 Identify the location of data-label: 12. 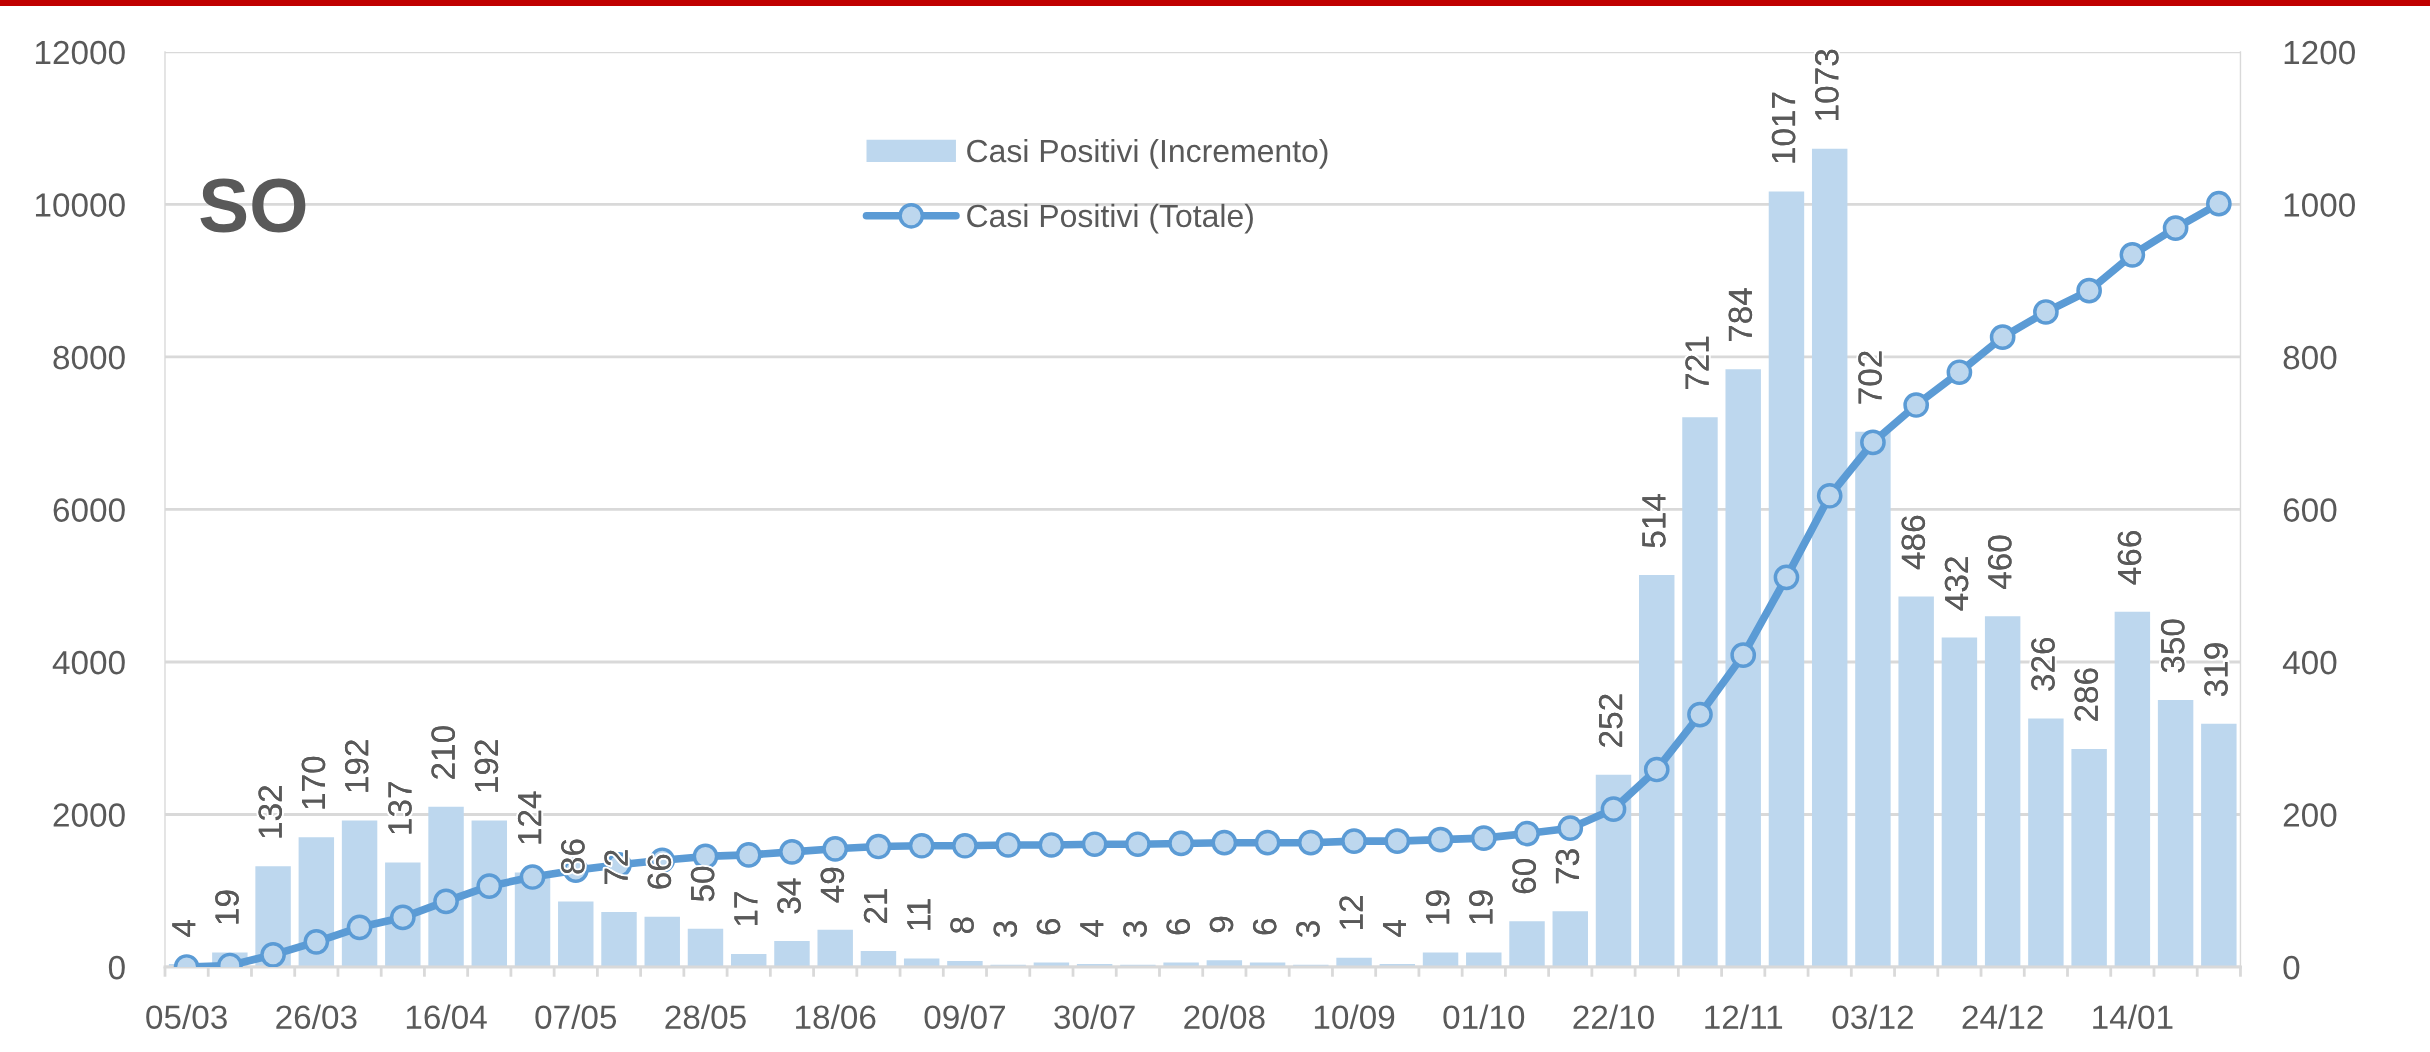
(1351, 912).